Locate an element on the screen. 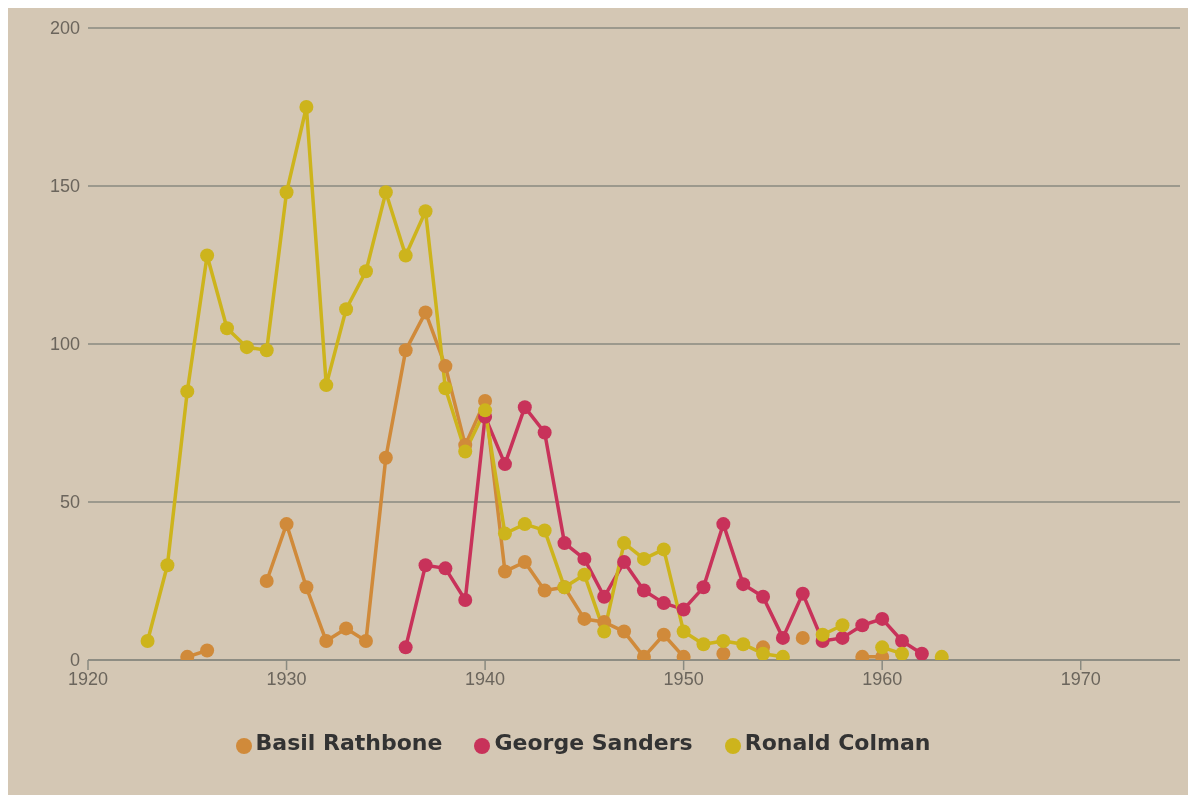 The height and width of the screenshot is (803, 1196). y-tick-label: 50 is located at coordinates (69, 502).